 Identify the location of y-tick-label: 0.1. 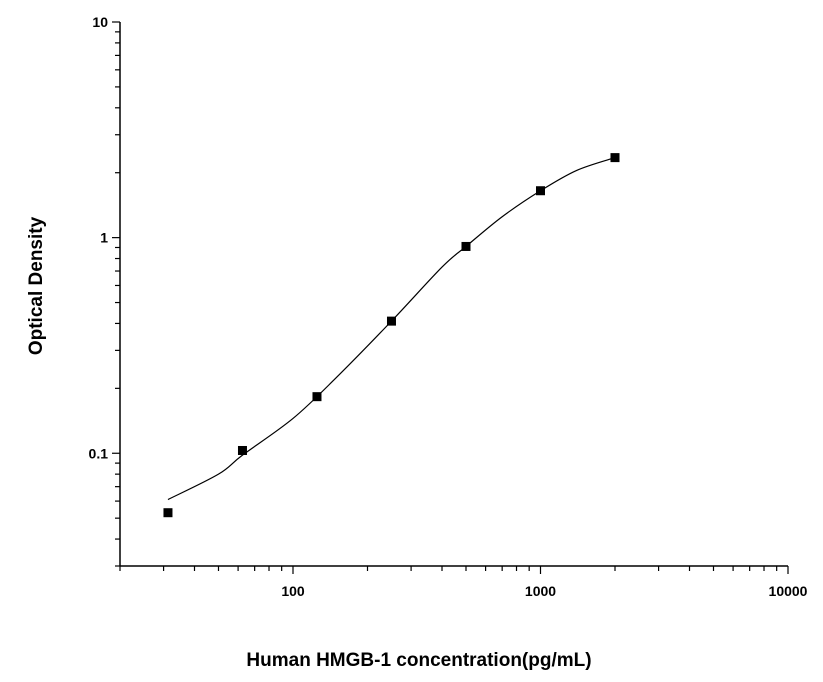
(99, 453).